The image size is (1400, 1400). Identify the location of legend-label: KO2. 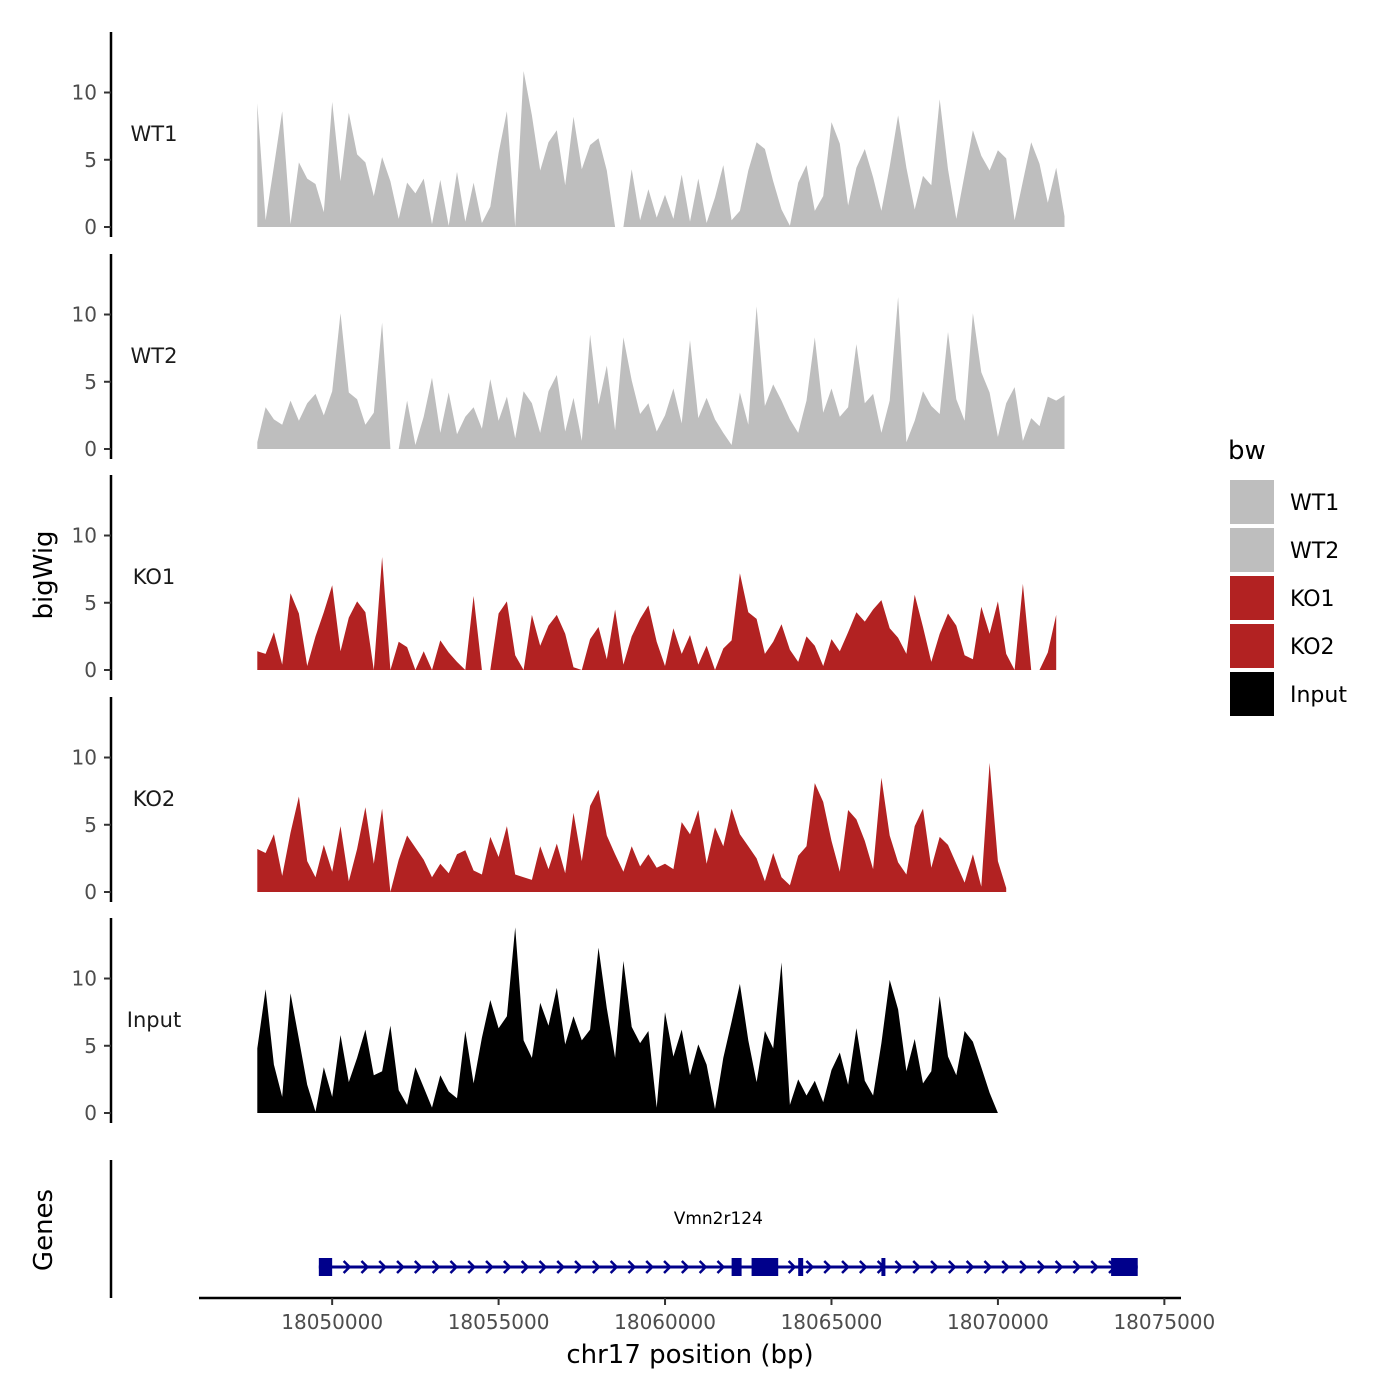
(1312, 647).